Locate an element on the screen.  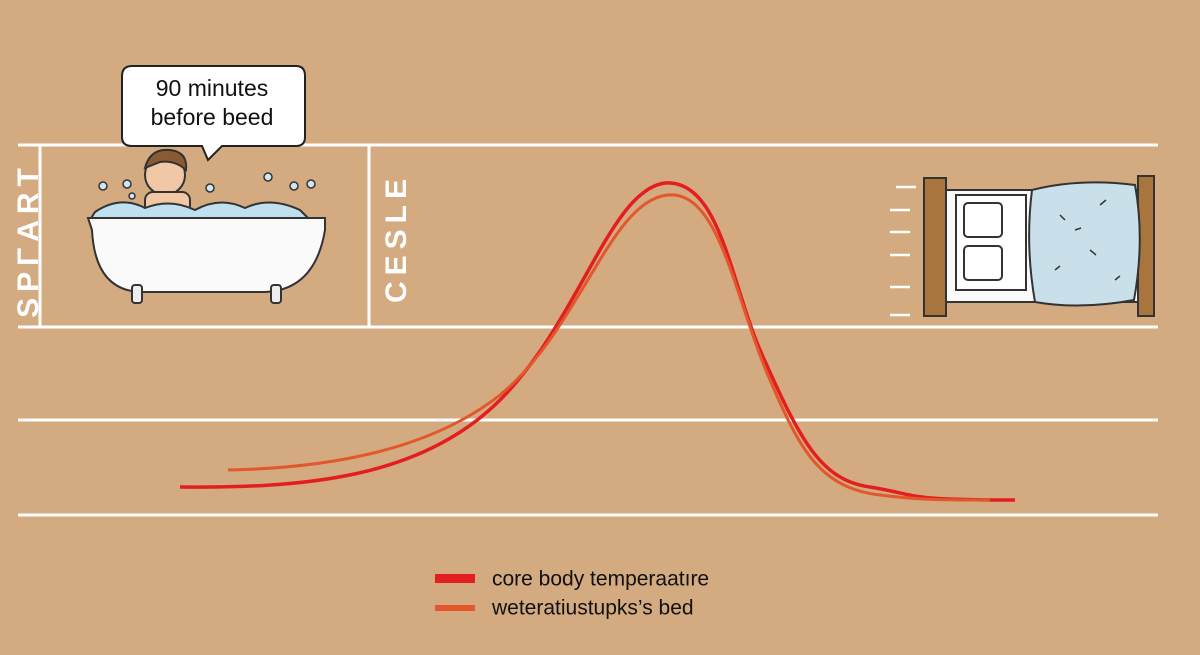
legend-label: weteratiustupks’s bed is located at coordinates (592, 608).